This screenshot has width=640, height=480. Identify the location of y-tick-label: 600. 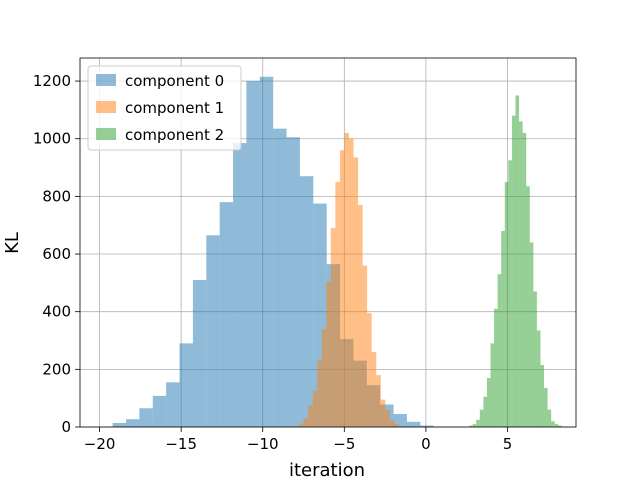
(56, 254).